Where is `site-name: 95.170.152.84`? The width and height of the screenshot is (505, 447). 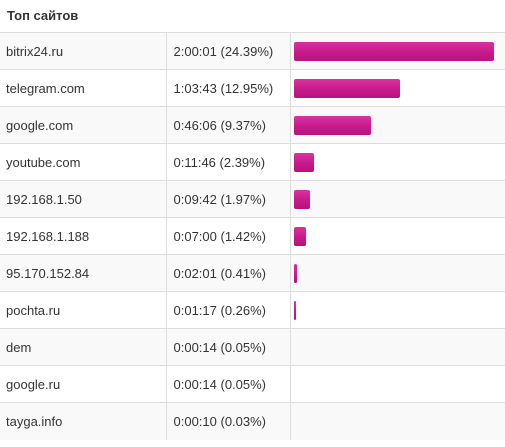
site-name: 95.170.152.84 is located at coordinates (83, 273).